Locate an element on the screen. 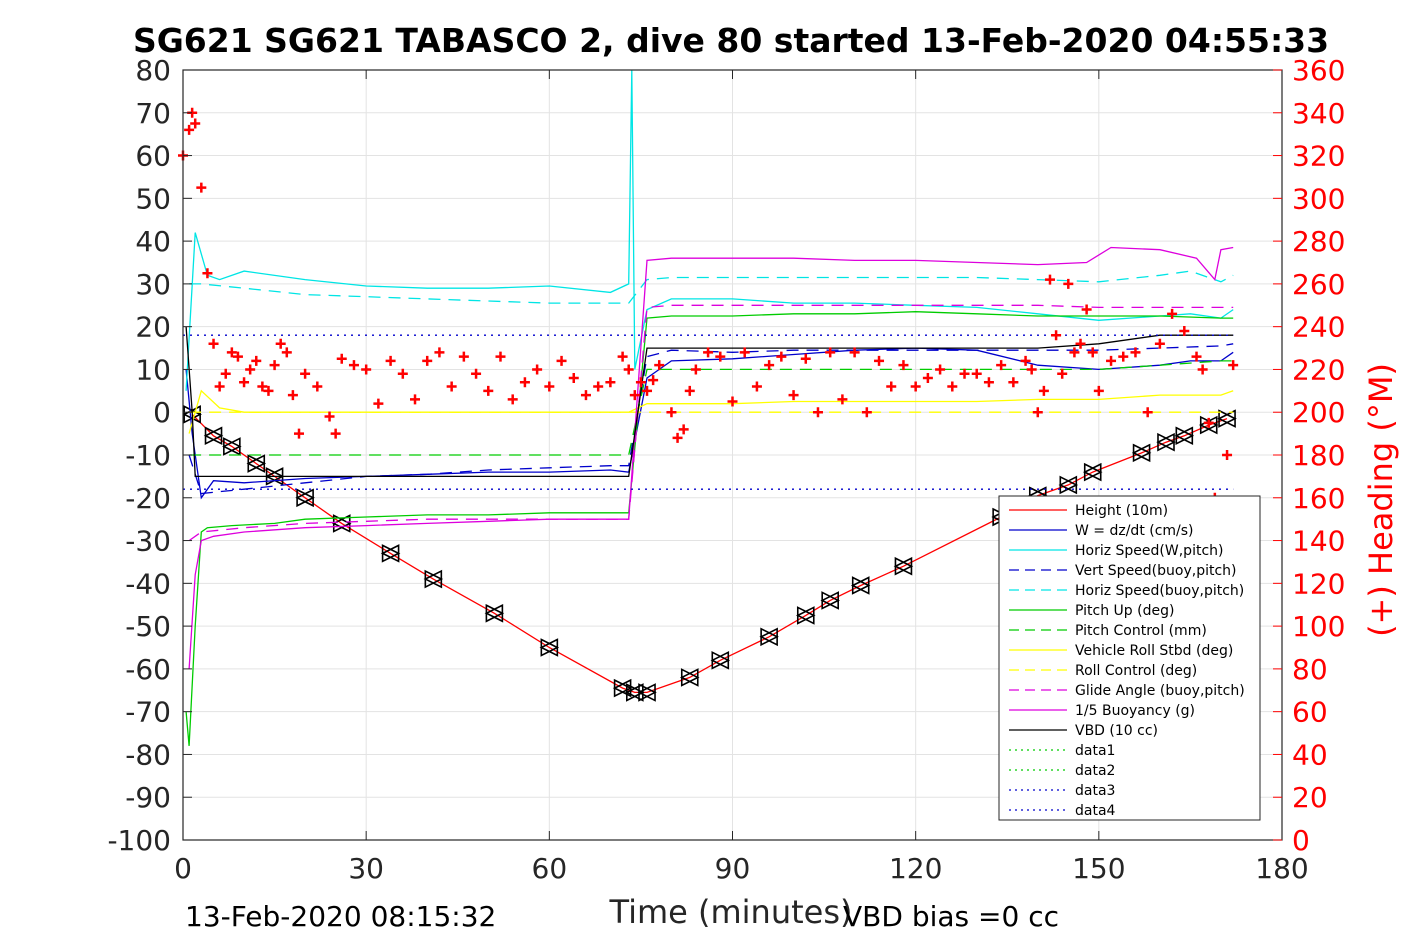 The height and width of the screenshot is (945, 1417). y-tick-label: -50 is located at coordinates (148, 626).